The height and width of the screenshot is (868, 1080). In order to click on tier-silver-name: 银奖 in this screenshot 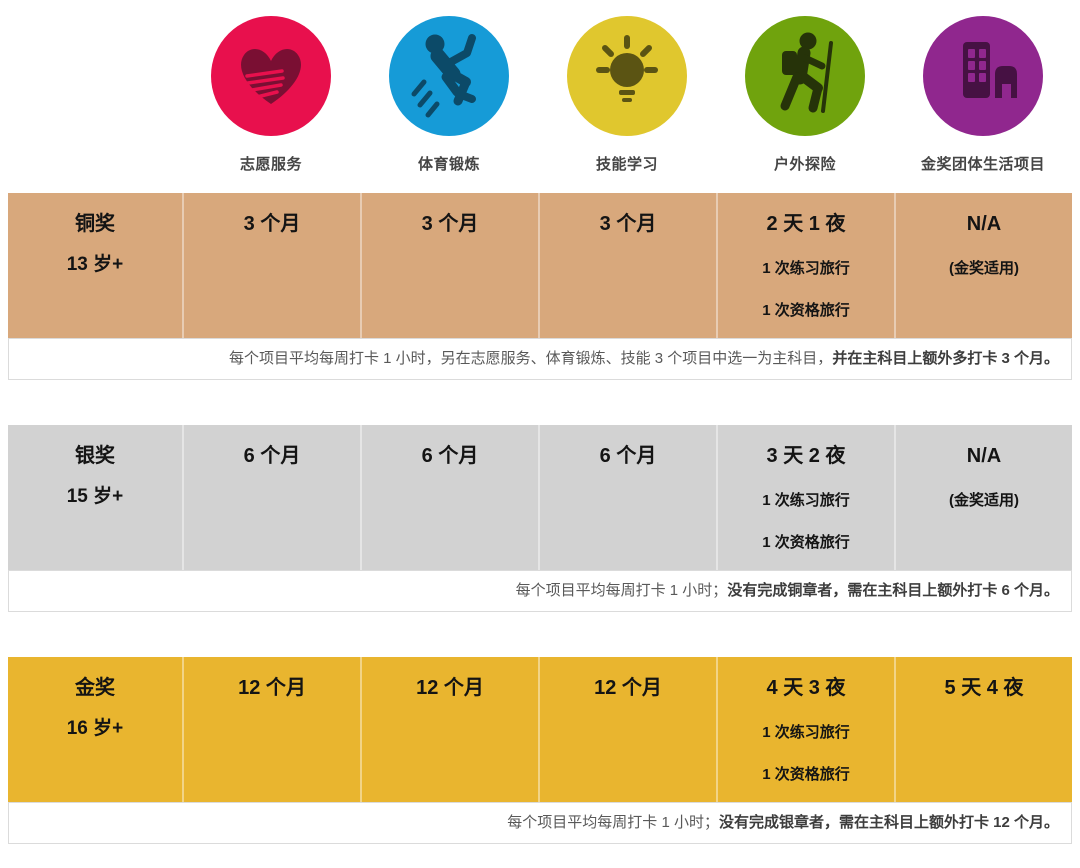, I will do `click(95, 456)`.